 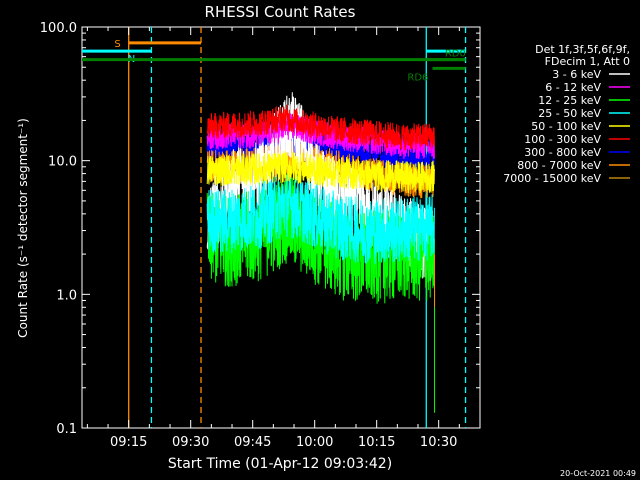 I want to click on x-tick-label: 09:30, so click(x=190, y=442).